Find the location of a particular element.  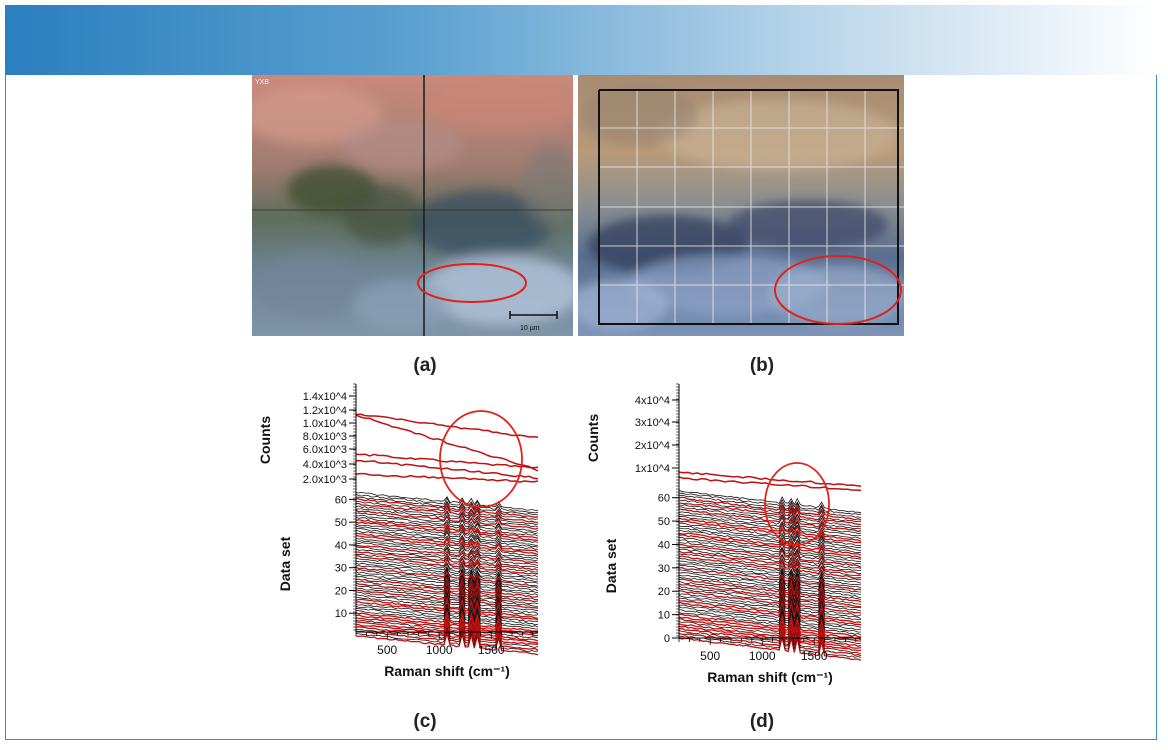

micrograph-b-image is located at coordinates (741, 205).